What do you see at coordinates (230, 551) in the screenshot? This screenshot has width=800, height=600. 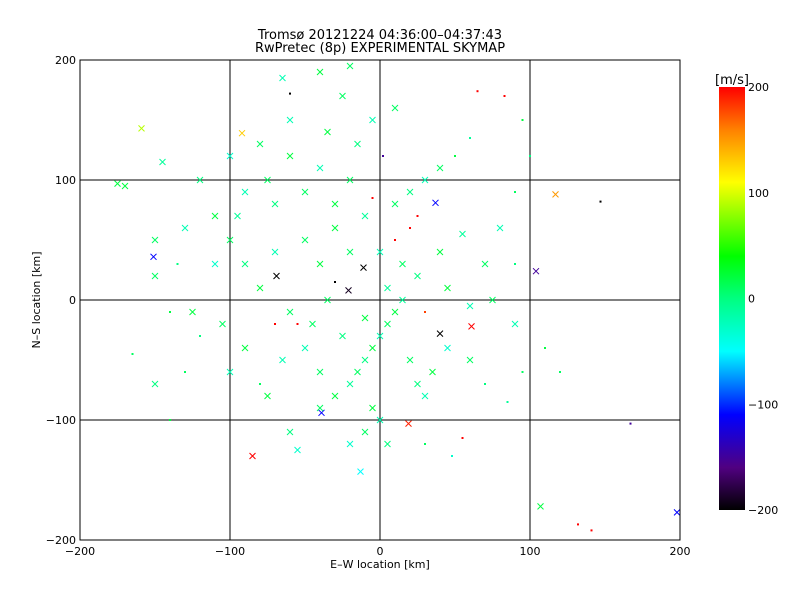 I see `x-tick-label: −100` at bounding box center [230, 551].